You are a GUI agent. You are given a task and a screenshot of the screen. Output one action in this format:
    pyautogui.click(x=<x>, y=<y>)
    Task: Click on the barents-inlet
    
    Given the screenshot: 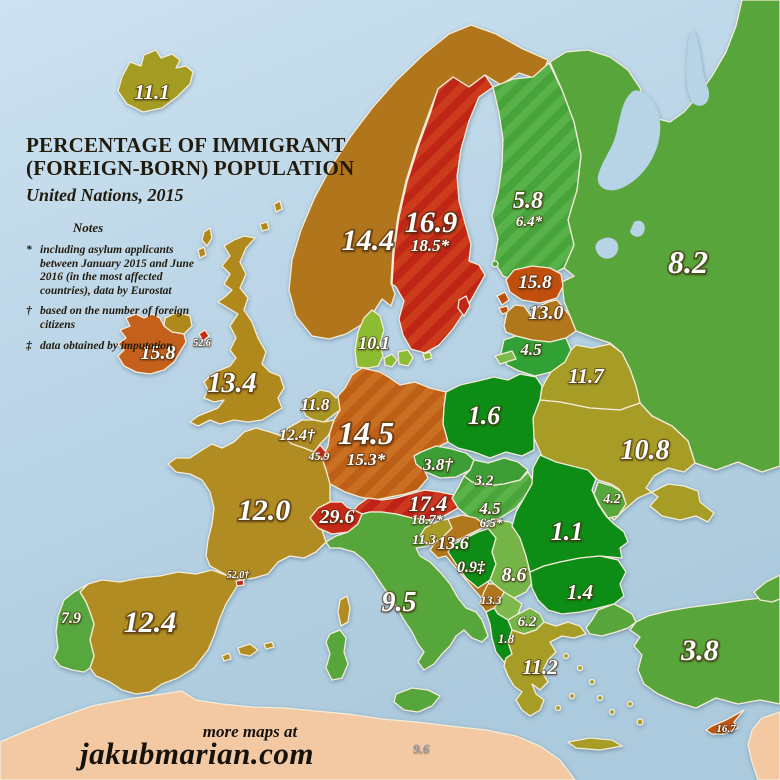 What is the action you would take?
    pyautogui.click(x=698, y=68)
    